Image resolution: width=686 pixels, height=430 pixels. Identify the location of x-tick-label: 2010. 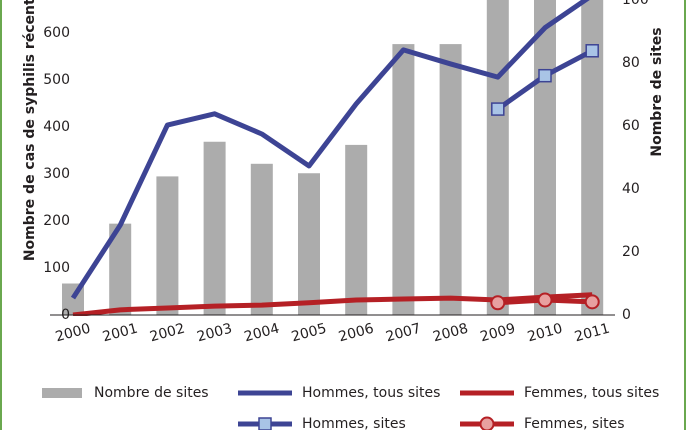
(545, 333).